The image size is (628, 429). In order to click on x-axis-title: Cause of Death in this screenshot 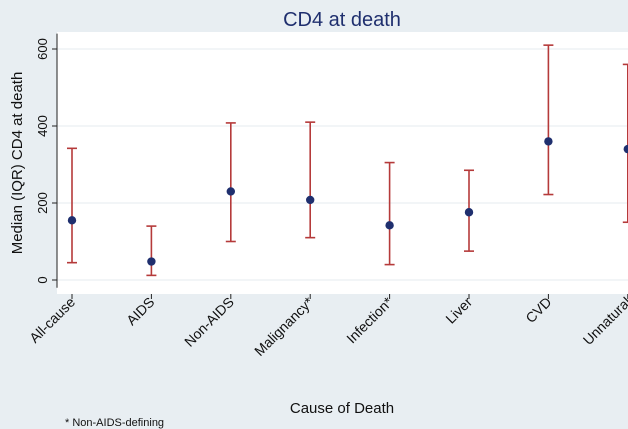, I will do `click(342, 408)`.